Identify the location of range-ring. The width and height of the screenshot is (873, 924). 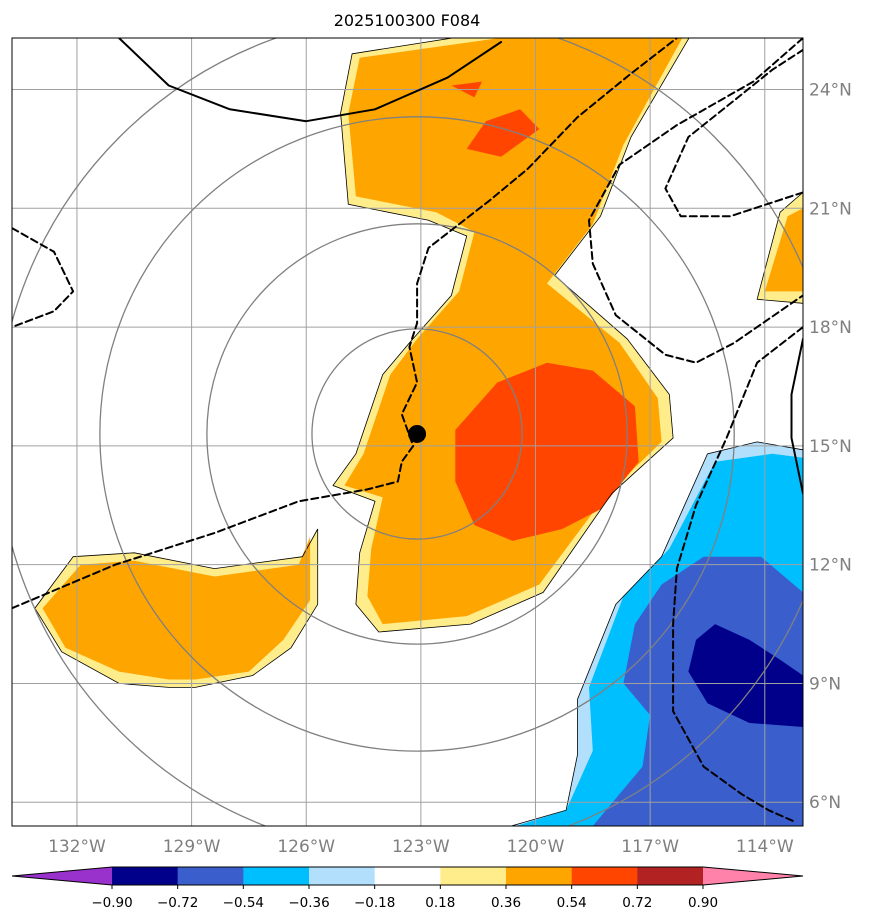
(417, 434).